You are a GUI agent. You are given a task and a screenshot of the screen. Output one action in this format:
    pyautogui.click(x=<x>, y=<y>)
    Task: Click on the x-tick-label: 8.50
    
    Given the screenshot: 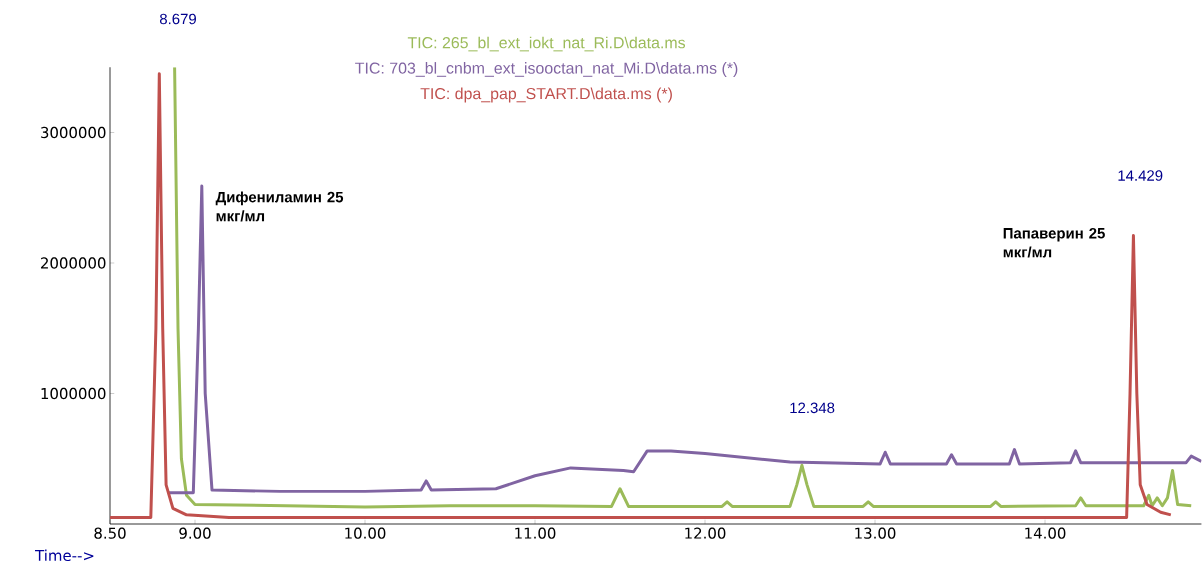 What is the action you would take?
    pyautogui.click(x=110, y=533)
    